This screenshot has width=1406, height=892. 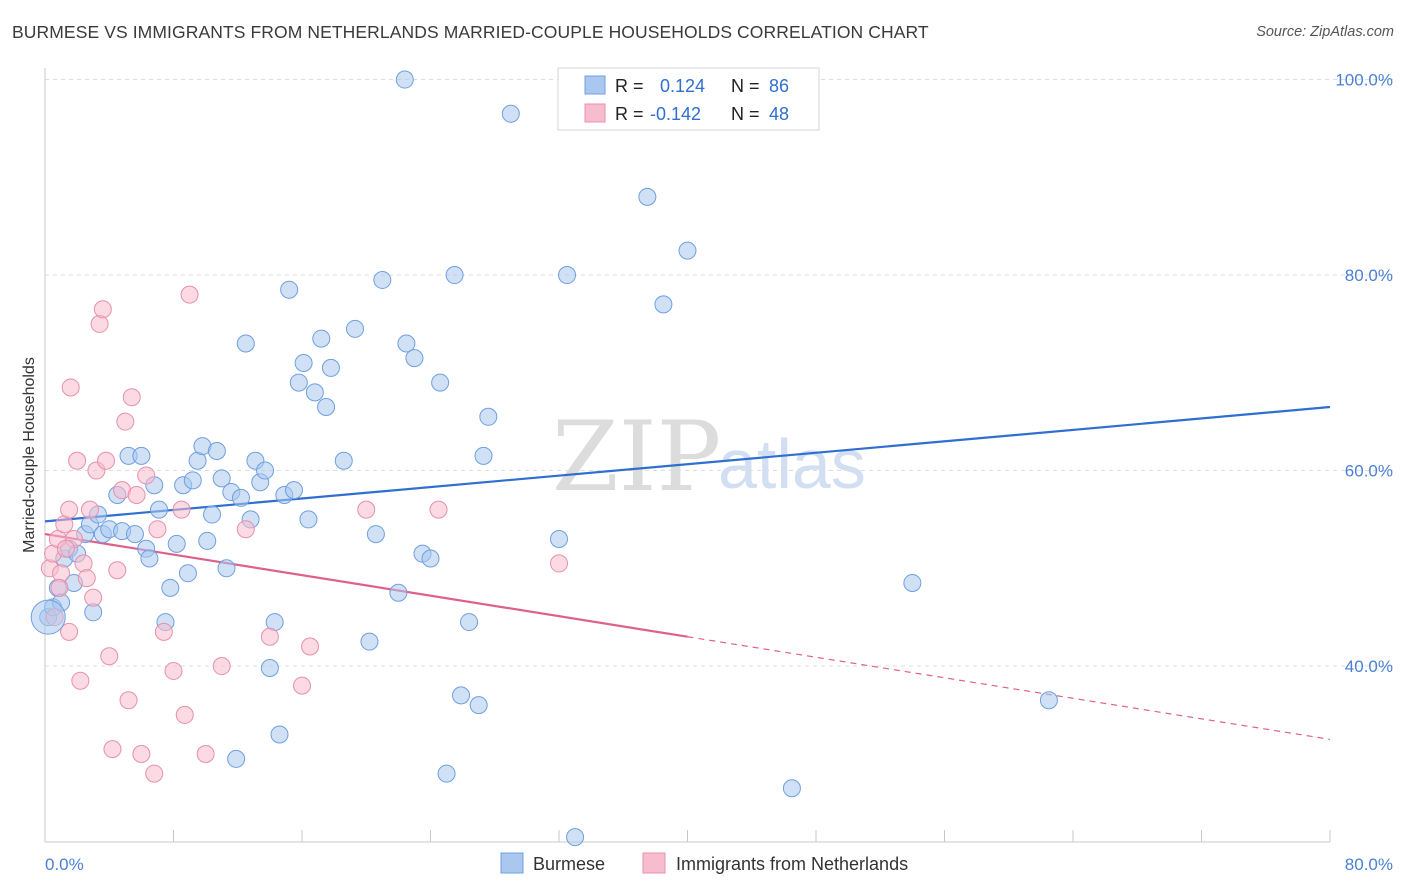 I want to click on trend-line-blue, so click(x=687, y=464).